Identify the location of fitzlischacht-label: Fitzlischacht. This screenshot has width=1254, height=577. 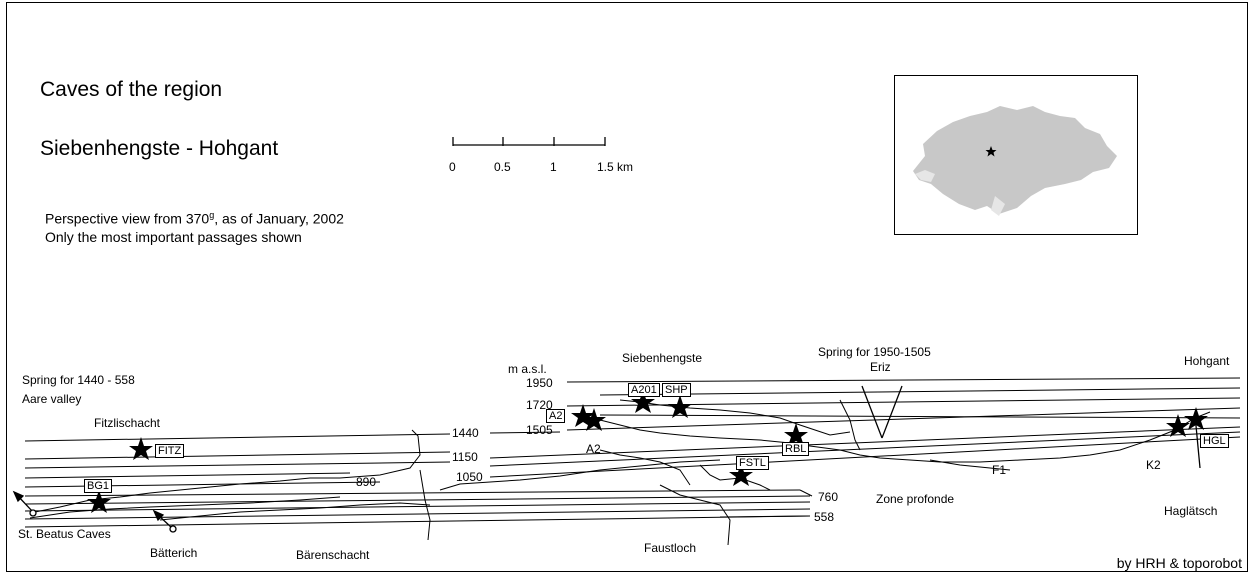
(127, 423).